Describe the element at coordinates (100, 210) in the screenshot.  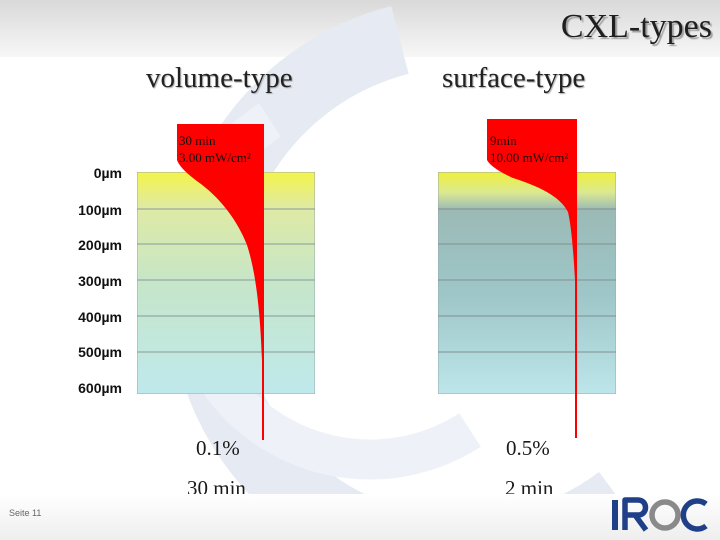
I see `depth-label-100: 100µm` at that location.